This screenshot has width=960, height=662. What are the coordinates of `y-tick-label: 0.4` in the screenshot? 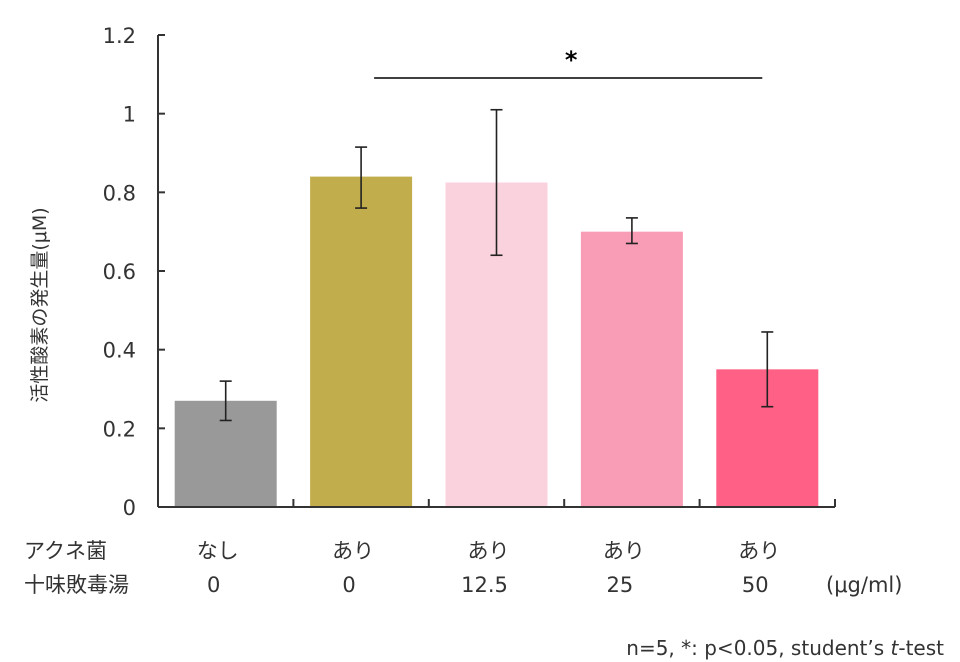 It's located at (119, 351).